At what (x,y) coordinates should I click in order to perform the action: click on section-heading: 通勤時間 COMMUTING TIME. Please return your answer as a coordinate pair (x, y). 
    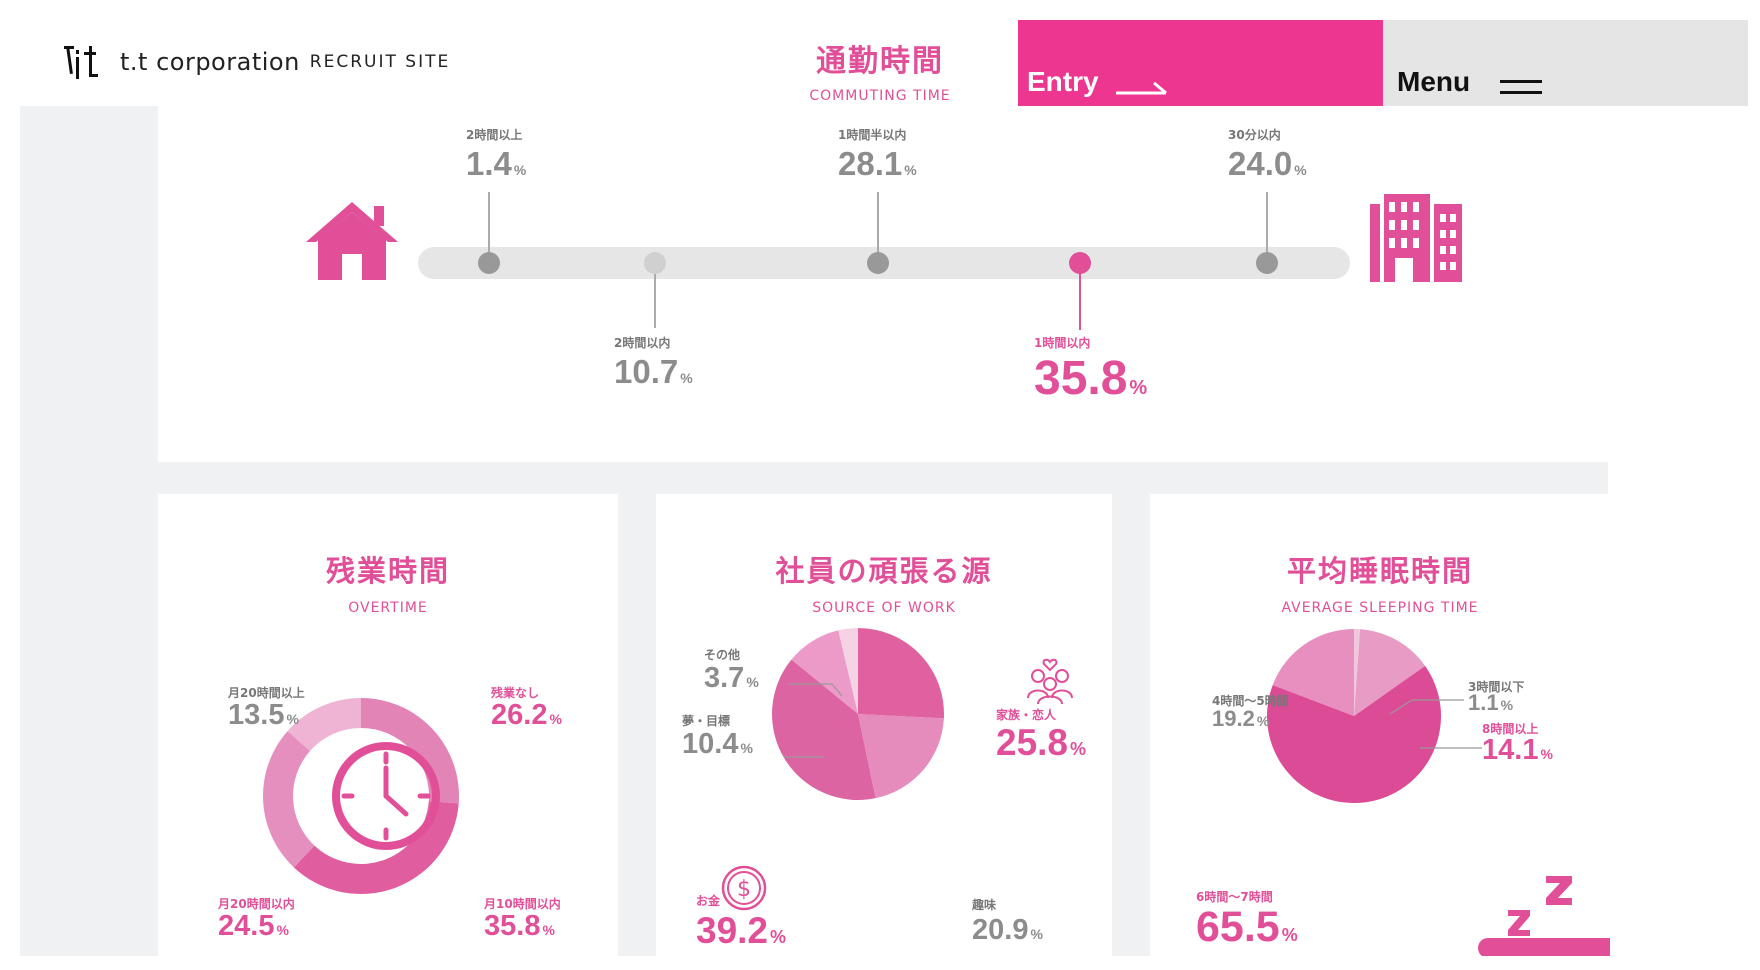
    Looking at the image, I should click on (880, 70).